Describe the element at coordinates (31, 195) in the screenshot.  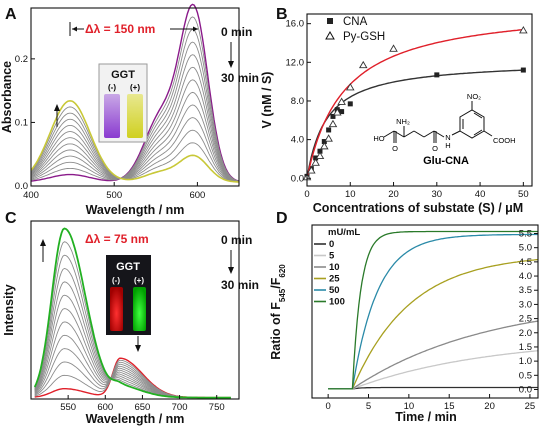
I see `panel-a-xtick-label-400: 400` at that location.